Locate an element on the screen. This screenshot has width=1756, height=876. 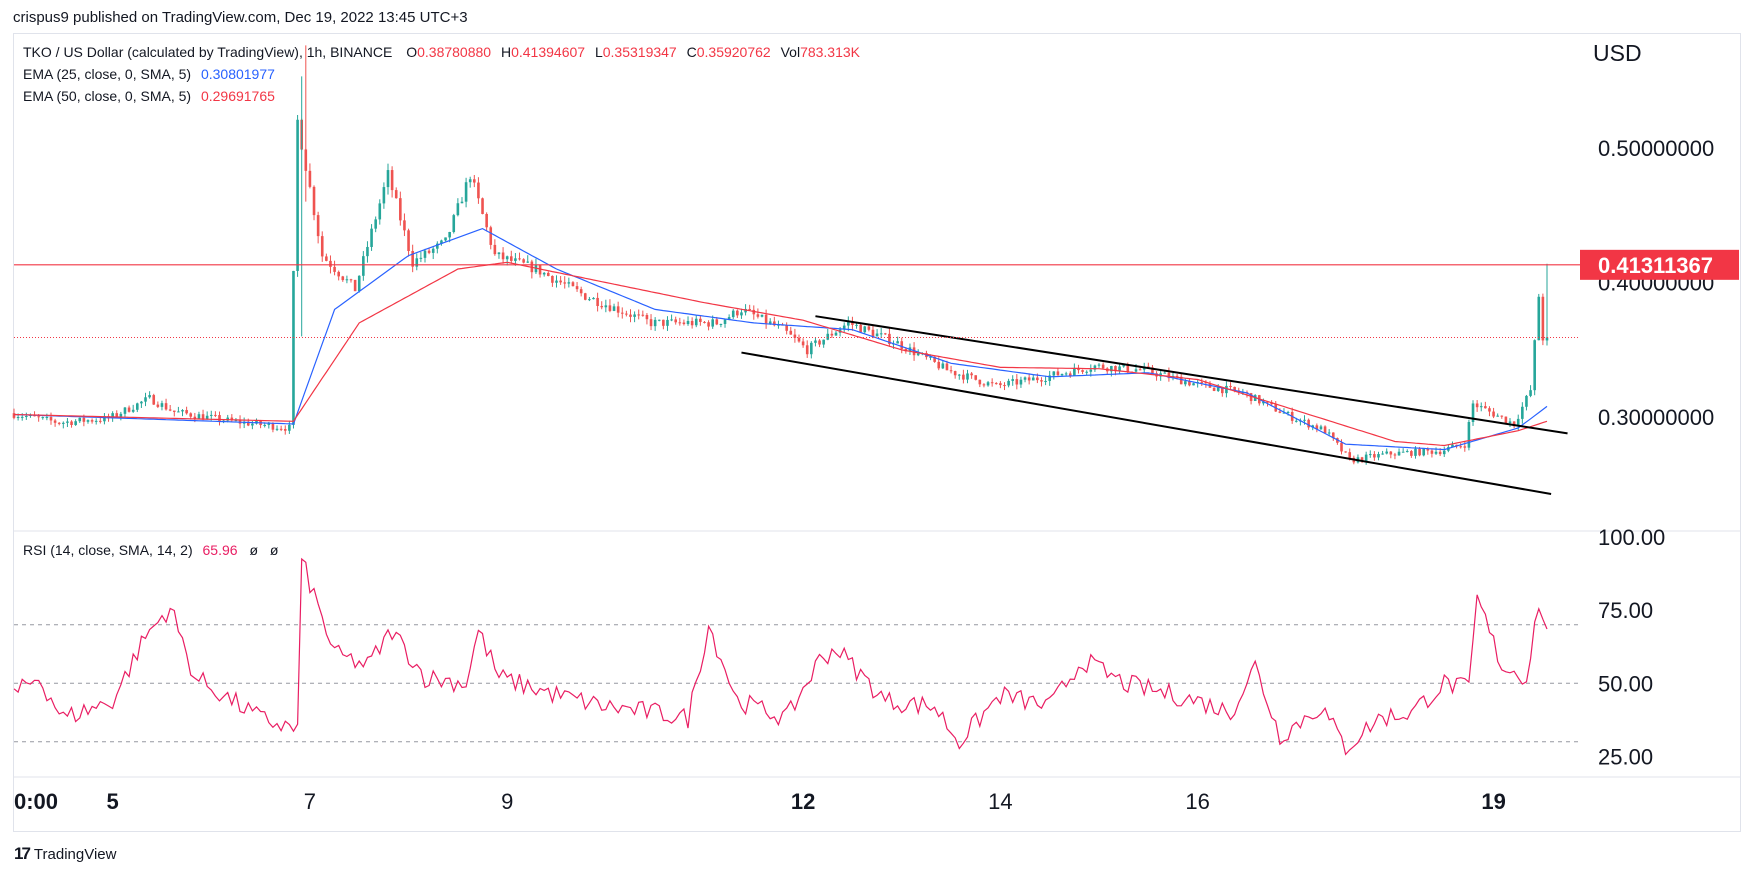
price-tick-label: 0.30000000 is located at coordinates (1656, 417).